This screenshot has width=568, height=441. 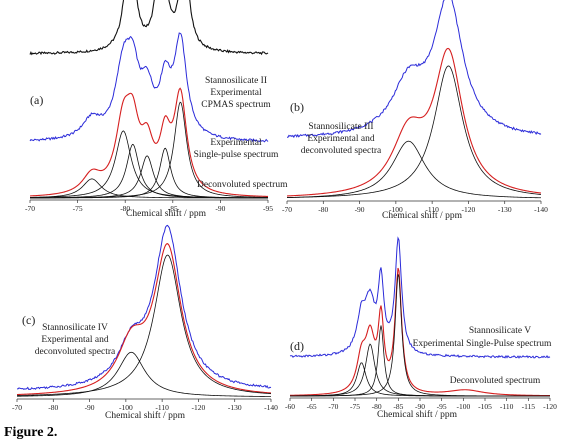 I want to click on panel-d-note-sample: Stannosilicate V, so click(x=500, y=331).